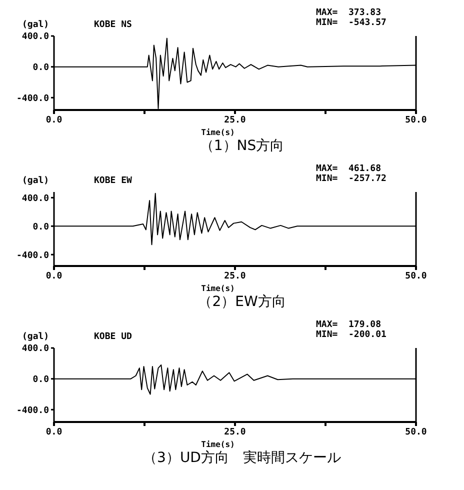 The width and height of the screenshot is (464, 490). Describe the element at coordinates (349, 325) in the screenshot. I see `text: MAX= 179.08` at that location.